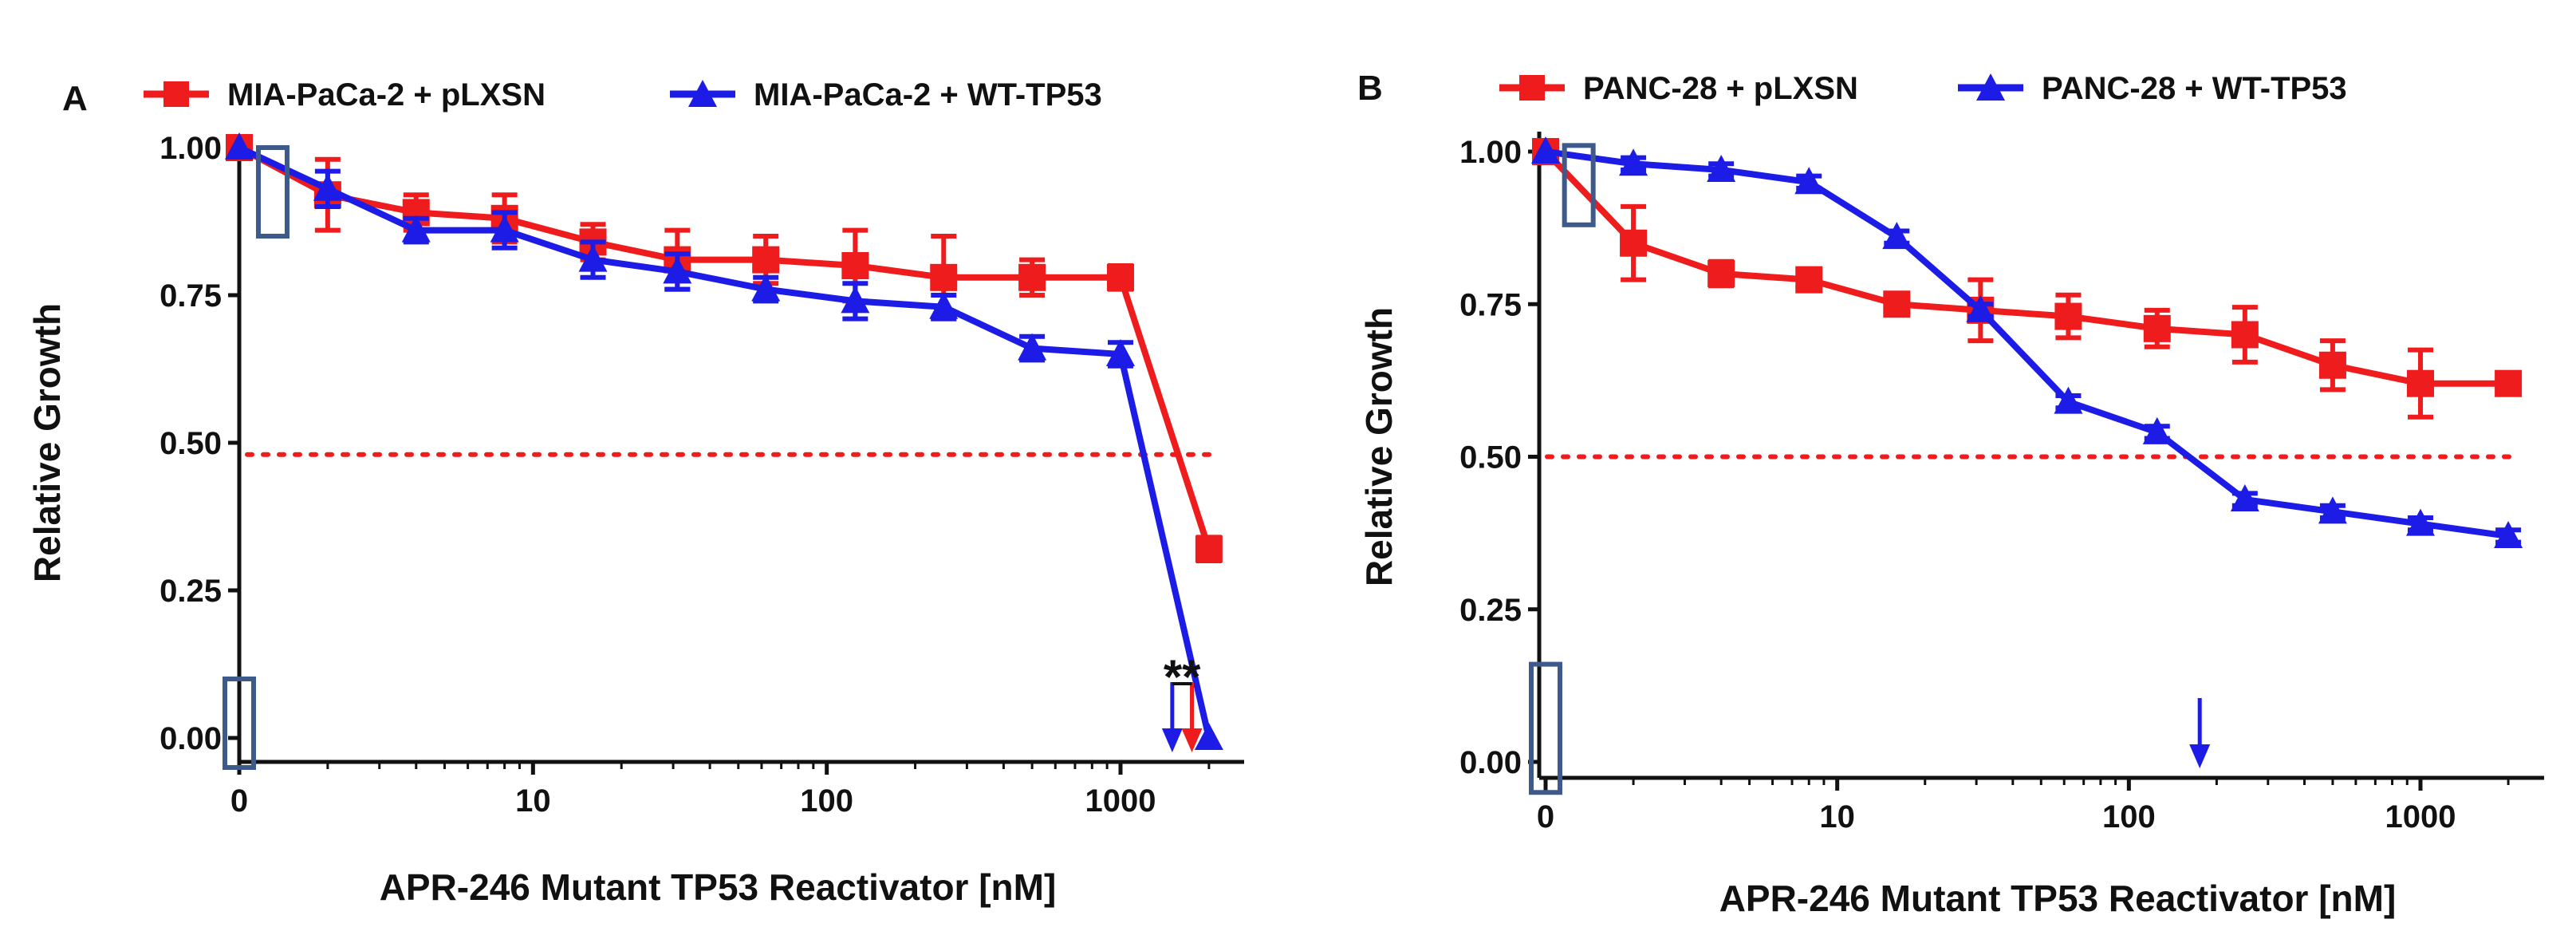 The image size is (2576, 943). What do you see at coordinates (1923, 89) in the screenshot?
I see `panel-b-legend: PANC-28 + pLXSN PANC-28 + WT-TP53` at bounding box center [1923, 89].